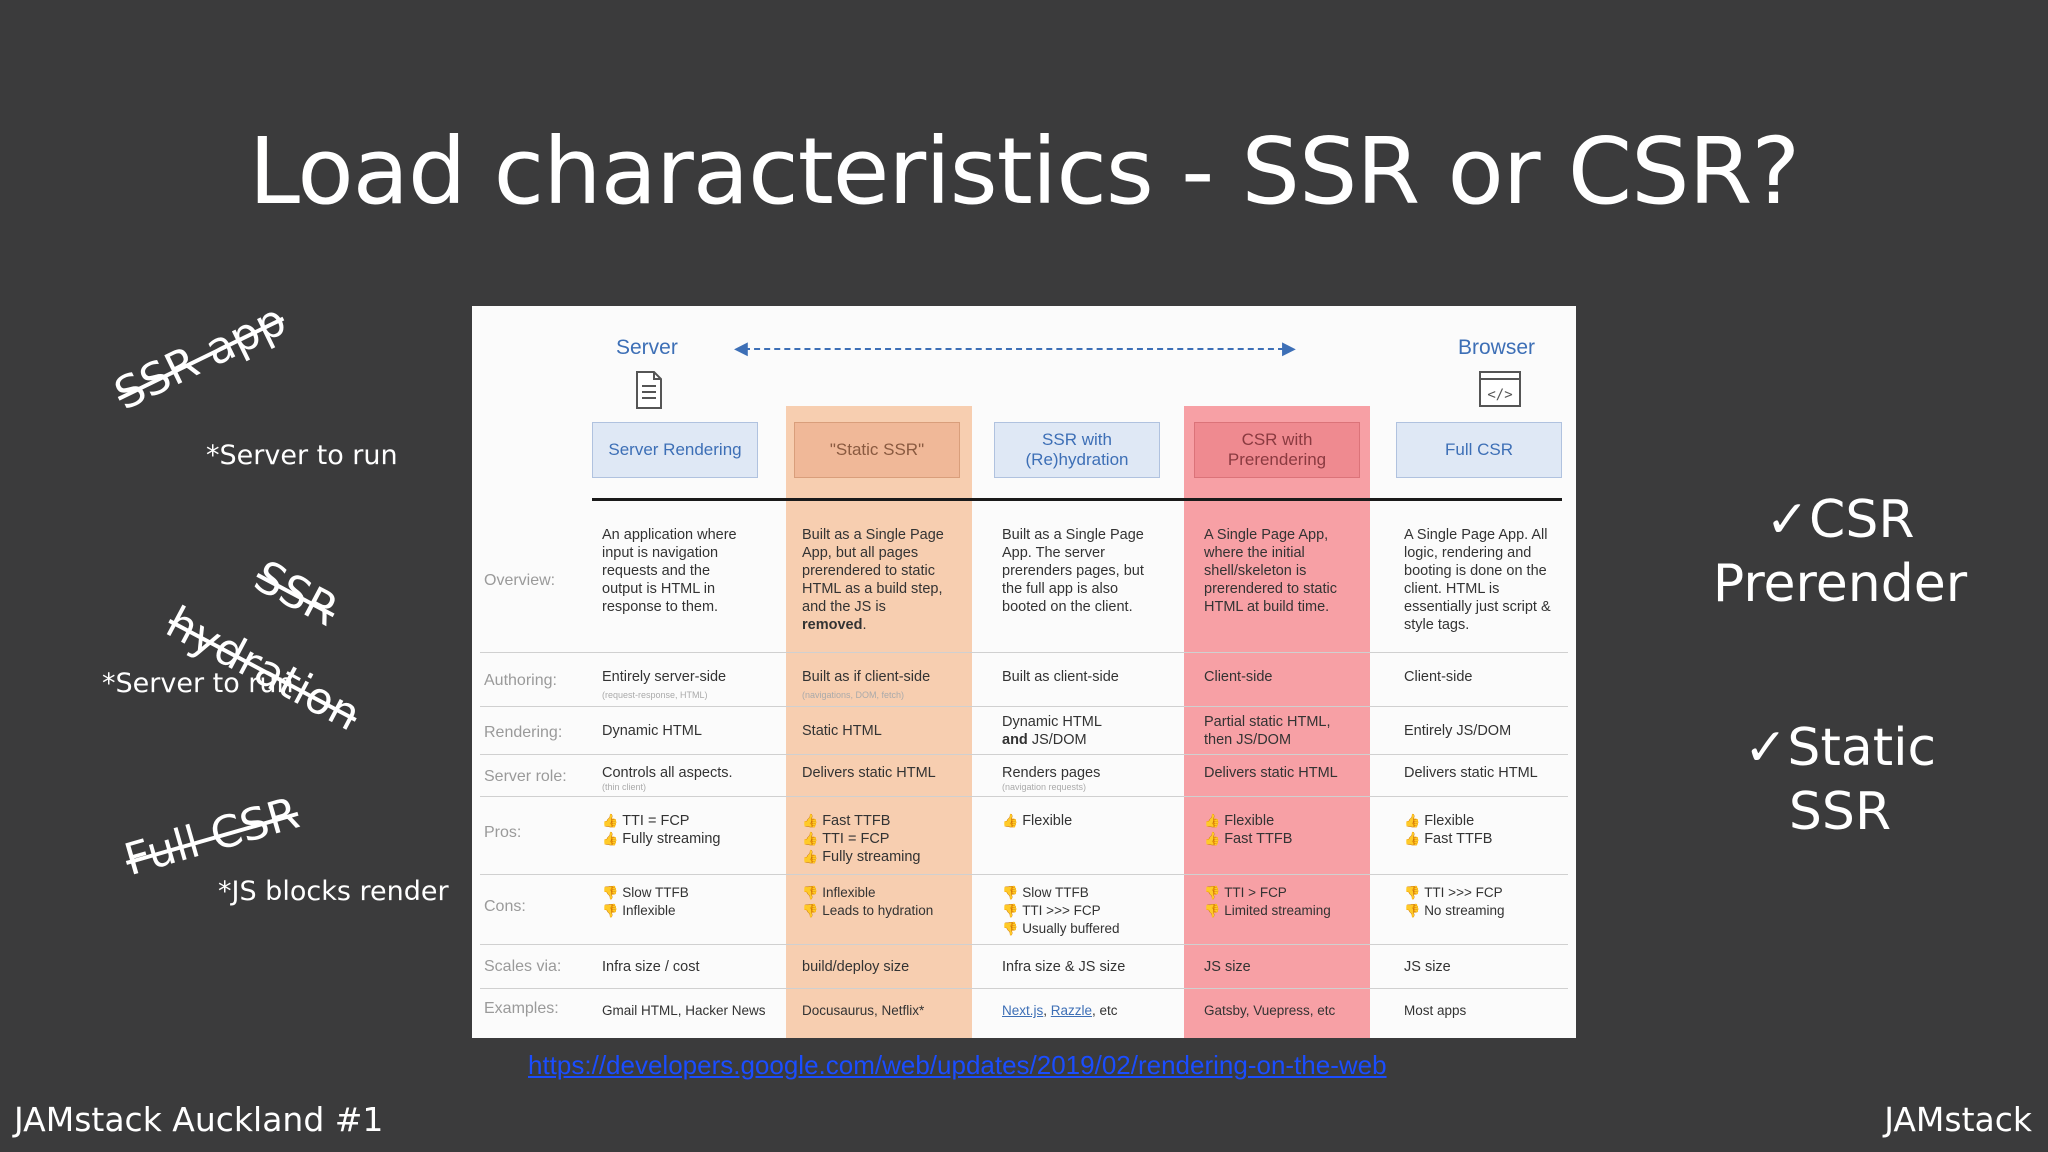 This screenshot has height=1152, width=2048. What do you see at coordinates (1277, 450) in the screenshot?
I see `col-csr-prerendering: CSR with Prerendering` at bounding box center [1277, 450].